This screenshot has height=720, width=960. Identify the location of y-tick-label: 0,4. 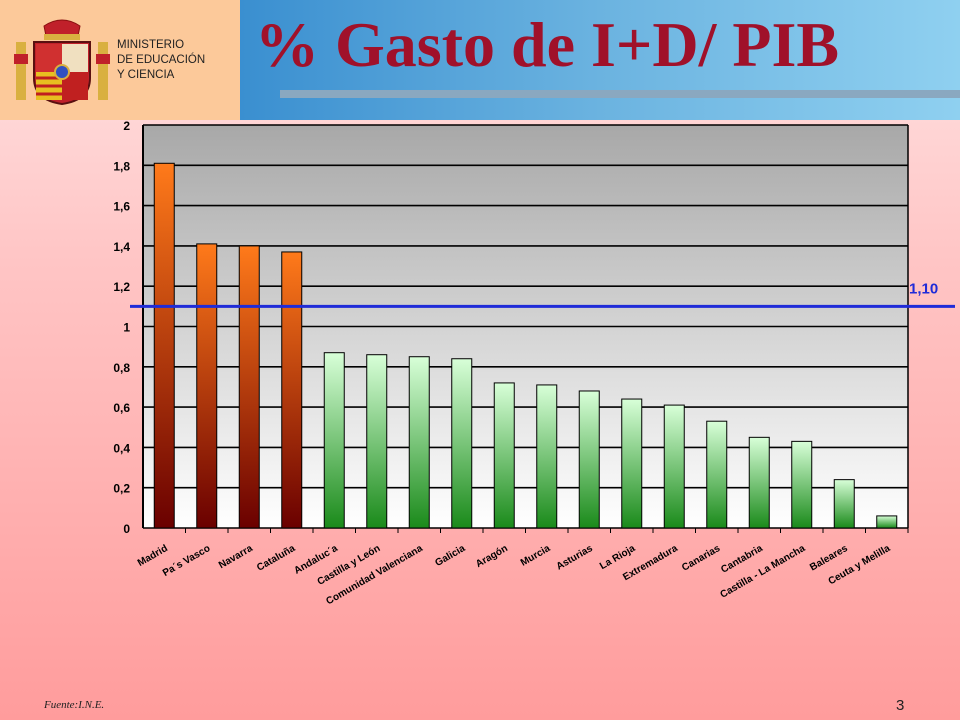
(121, 448).